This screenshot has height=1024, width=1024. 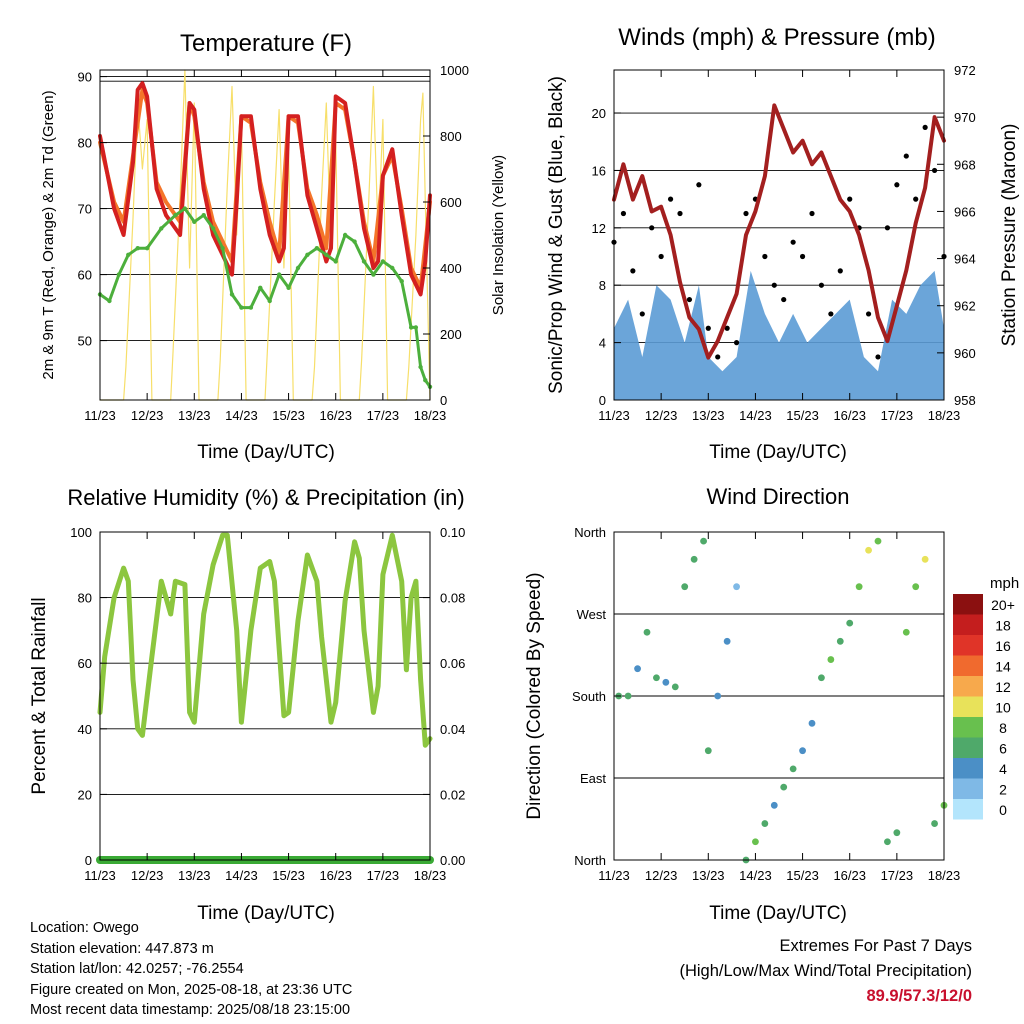 I want to click on extremes-values: 89.9/57.3/12/0, so click(x=919, y=996).